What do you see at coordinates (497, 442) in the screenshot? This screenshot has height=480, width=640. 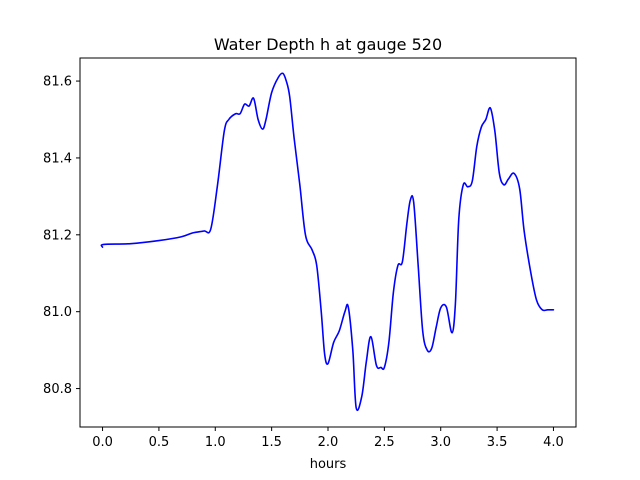 I see `x-tick-label: 3.5` at bounding box center [497, 442].